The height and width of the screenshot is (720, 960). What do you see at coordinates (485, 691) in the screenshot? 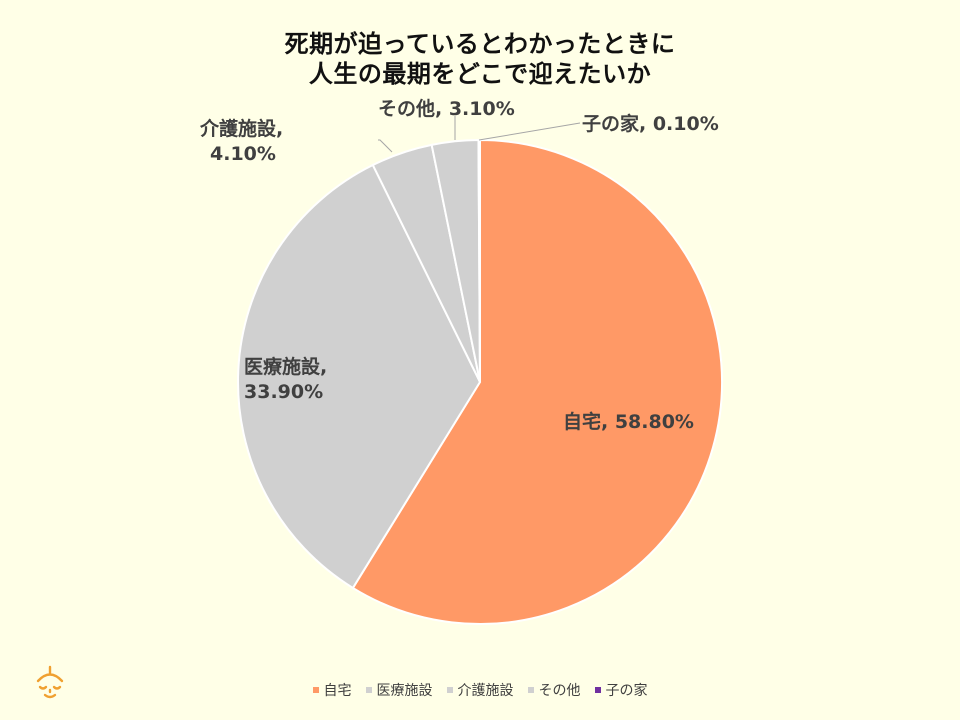
I see `legend-label: 介護施設` at bounding box center [485, 691].